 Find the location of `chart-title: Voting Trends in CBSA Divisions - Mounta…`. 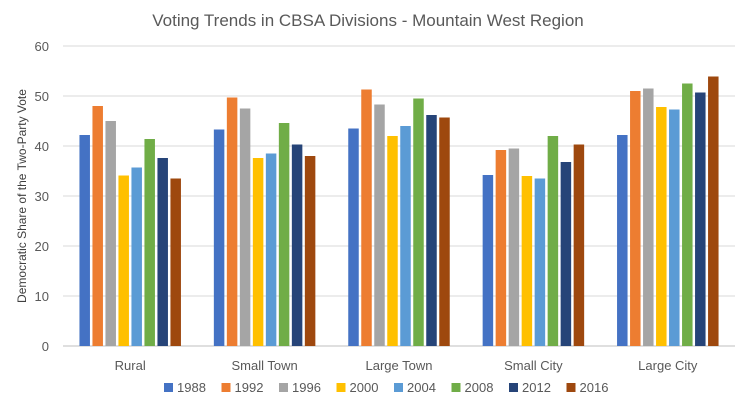

chart-title: Voting Trends in CBSA Divisions - Mounta… is located at coordinates (368, 20).